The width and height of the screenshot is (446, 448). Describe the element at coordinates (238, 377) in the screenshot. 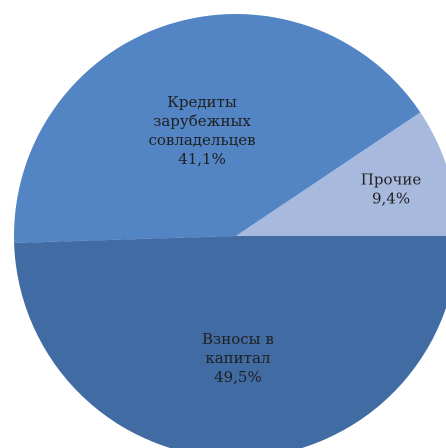

I see `slice-value-0: 49,5%` at that location.